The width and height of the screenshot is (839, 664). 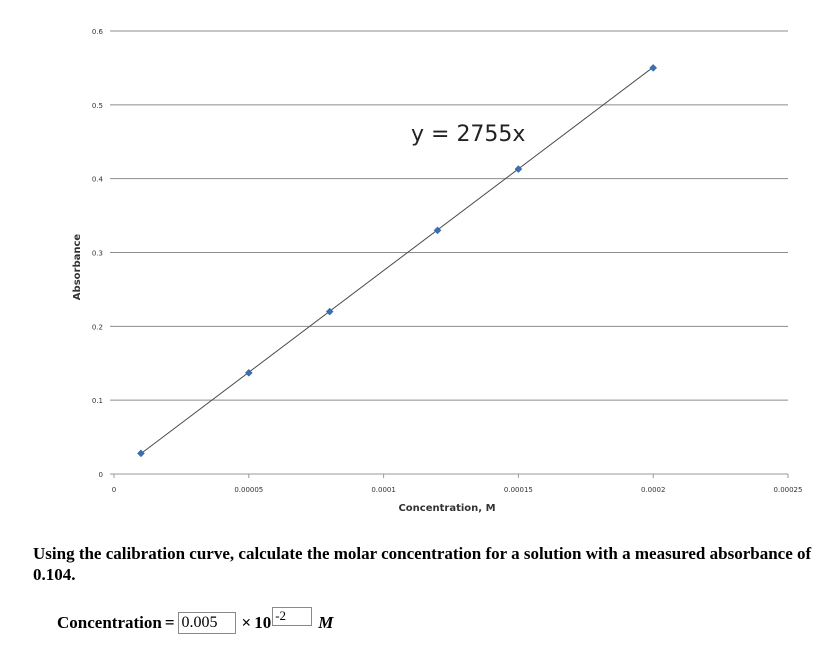 I want to click on mantissa-input, so click(x=206, y=623).